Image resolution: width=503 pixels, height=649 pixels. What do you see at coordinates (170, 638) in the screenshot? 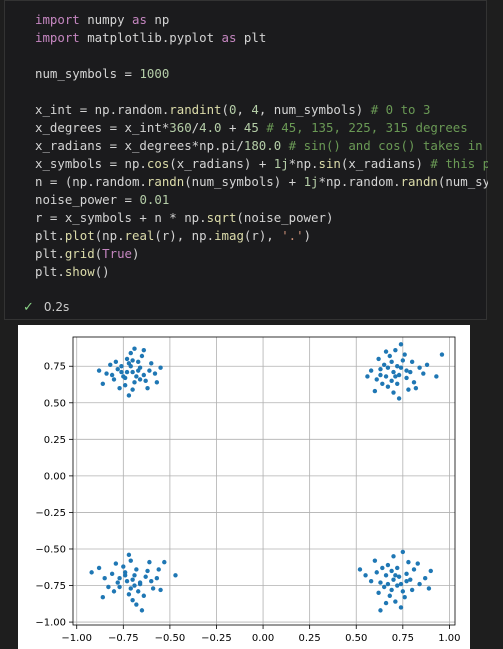
I see `x-tick-label: −0.50` at bounding box center [170, 638].